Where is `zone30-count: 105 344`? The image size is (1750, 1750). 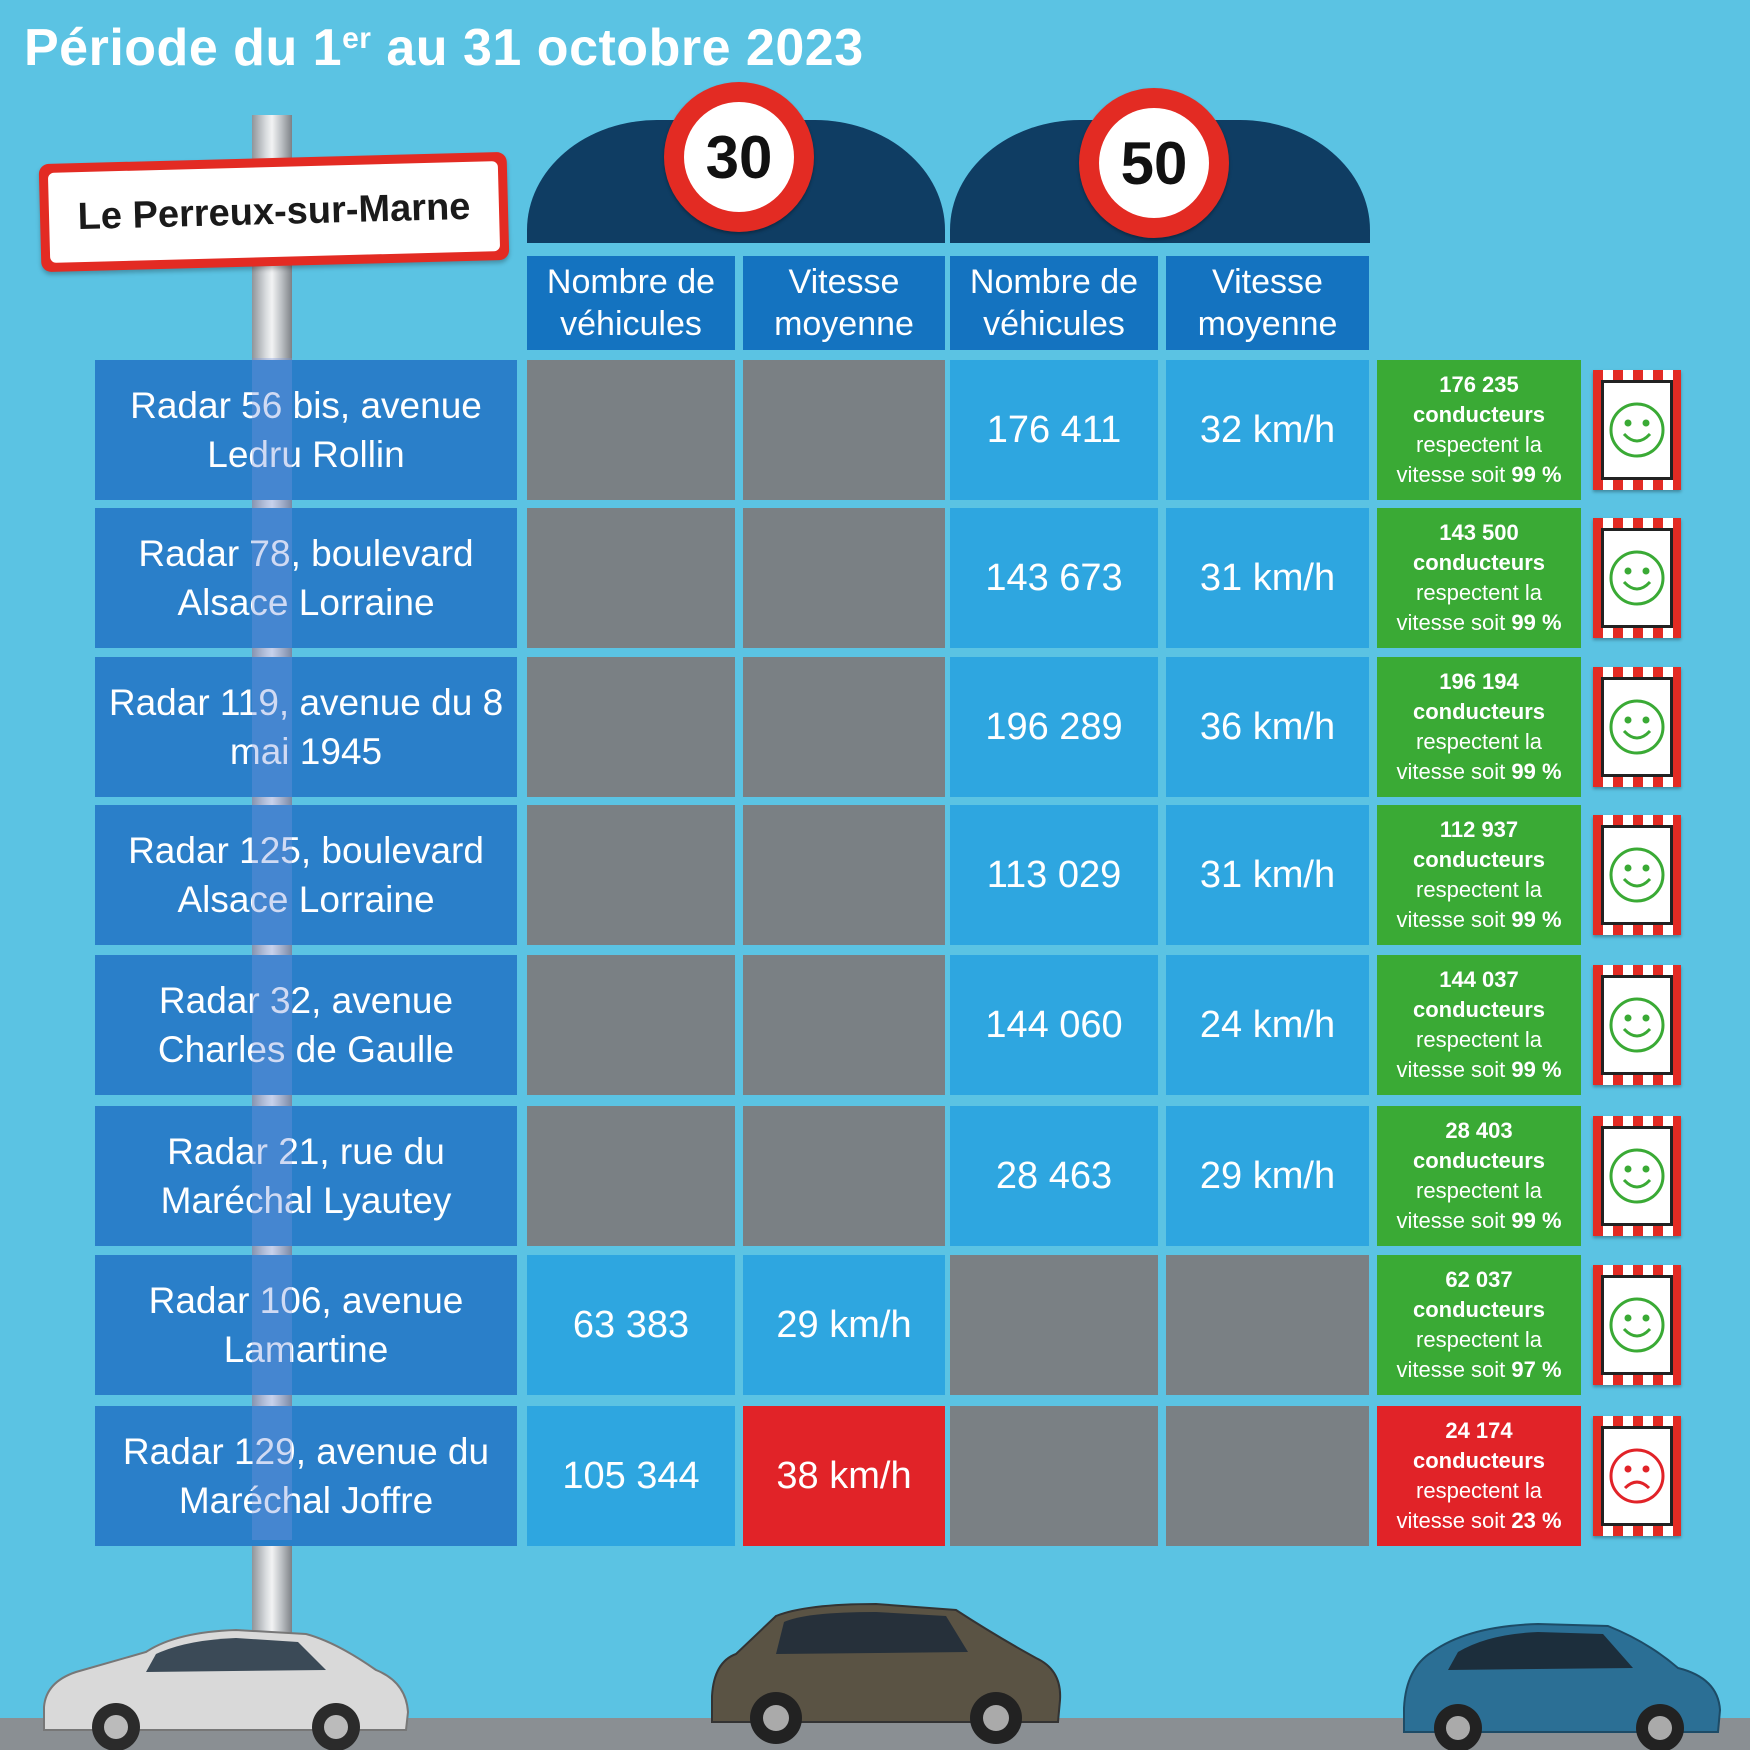 zone30-count: 105 344 is located at coordinates (631, 1476).